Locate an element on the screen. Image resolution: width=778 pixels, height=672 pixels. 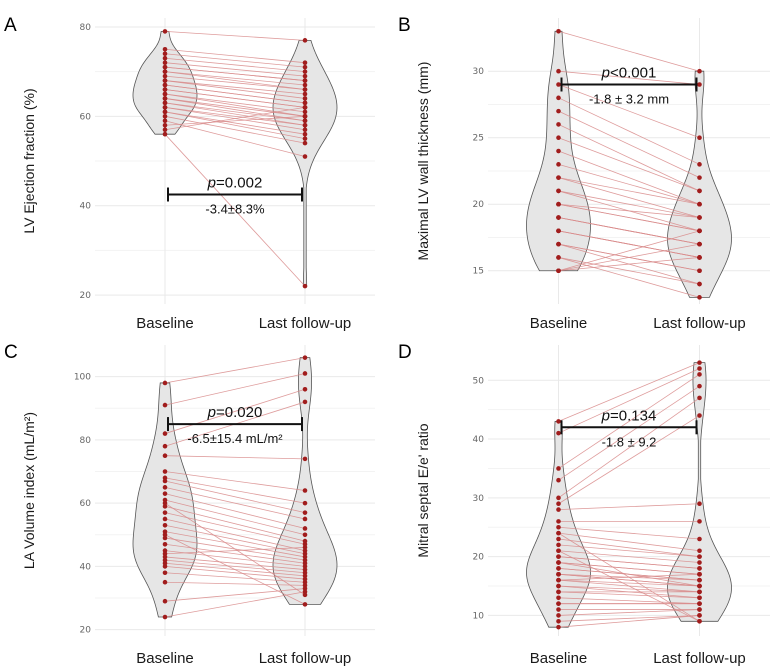
y-axis-label: LA Volume index (mL/m²) is located at coordinates (29, 490).